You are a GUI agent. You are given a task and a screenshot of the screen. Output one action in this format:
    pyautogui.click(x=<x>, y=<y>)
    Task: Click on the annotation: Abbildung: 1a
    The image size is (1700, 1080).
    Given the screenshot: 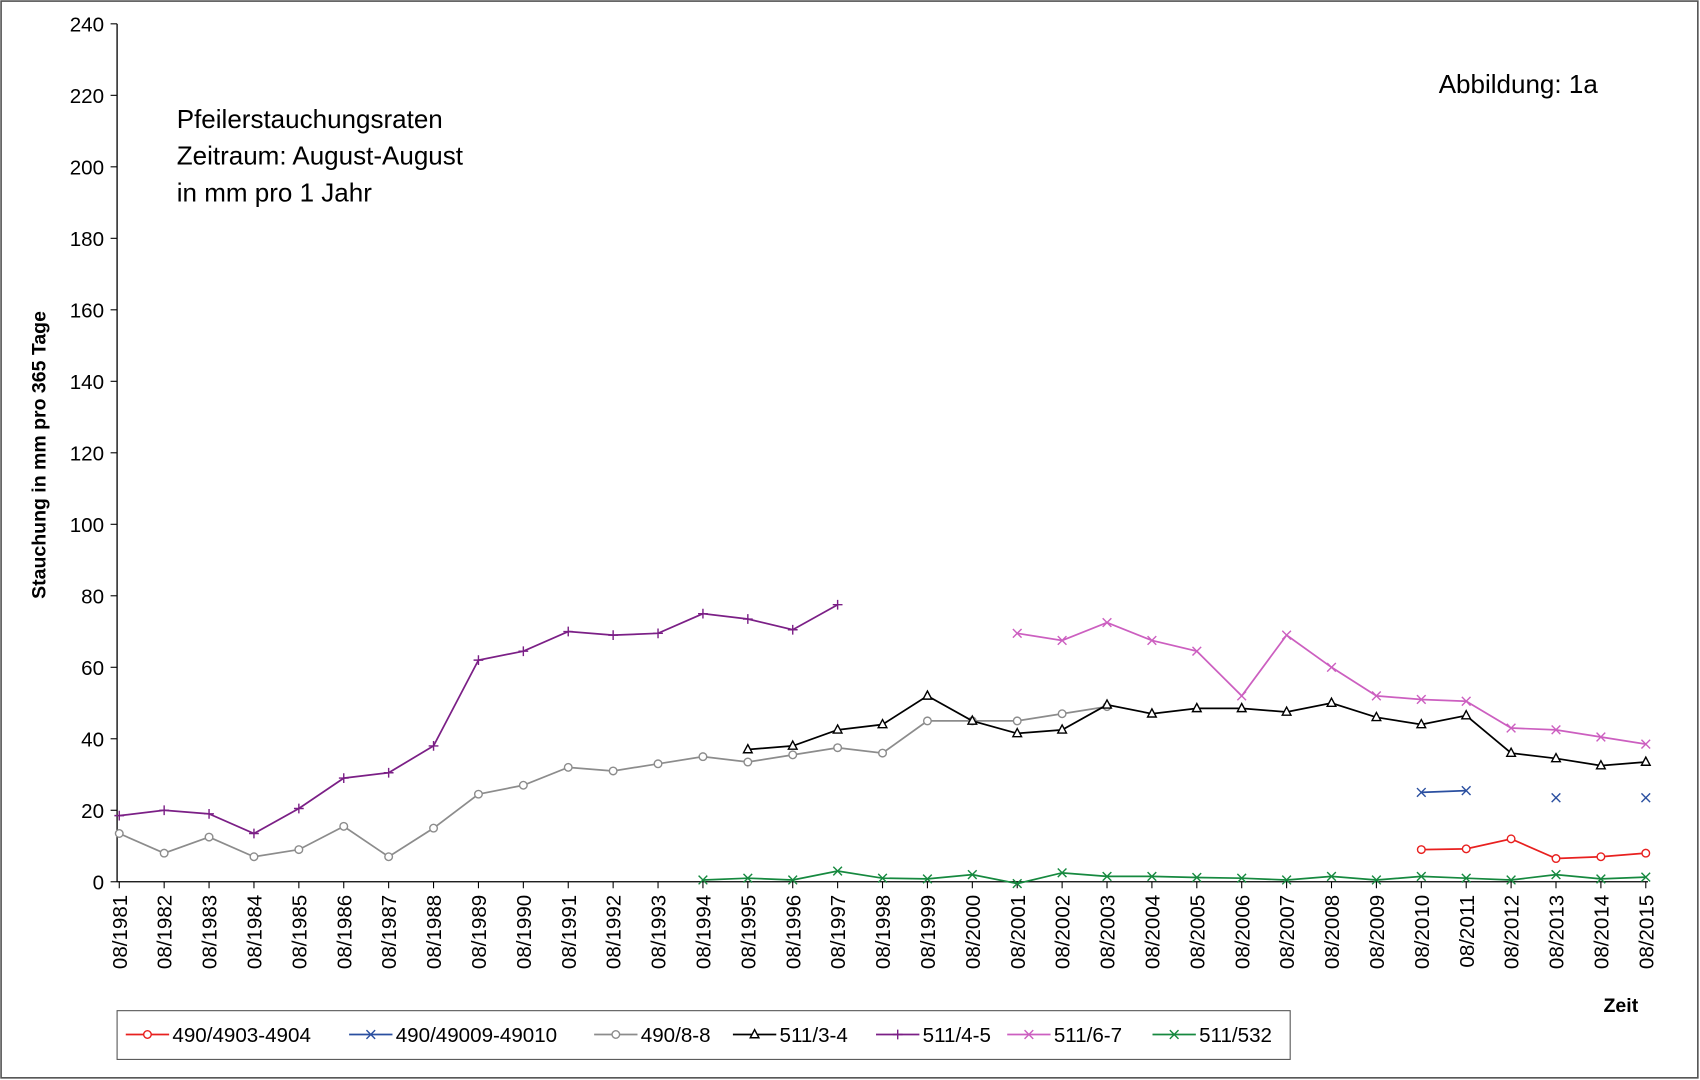 What is the action you would take?
    pyautogui.click(x=1519, y=84)
    